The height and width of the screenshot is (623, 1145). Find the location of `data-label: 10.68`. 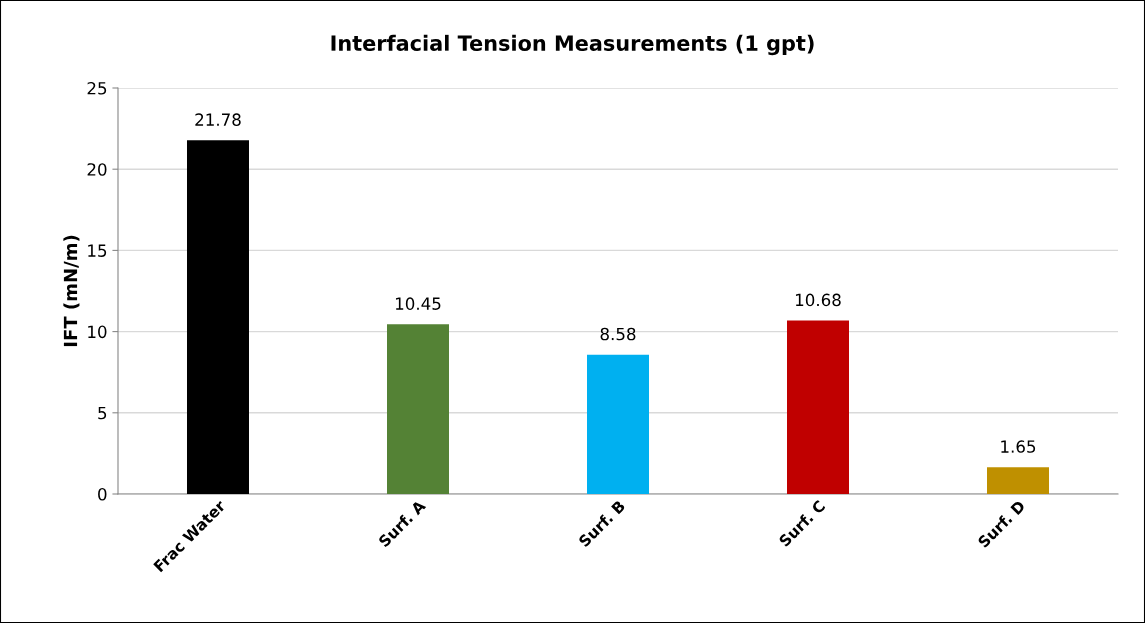

data-label: 10.68 is located at coordinates (818, 300).